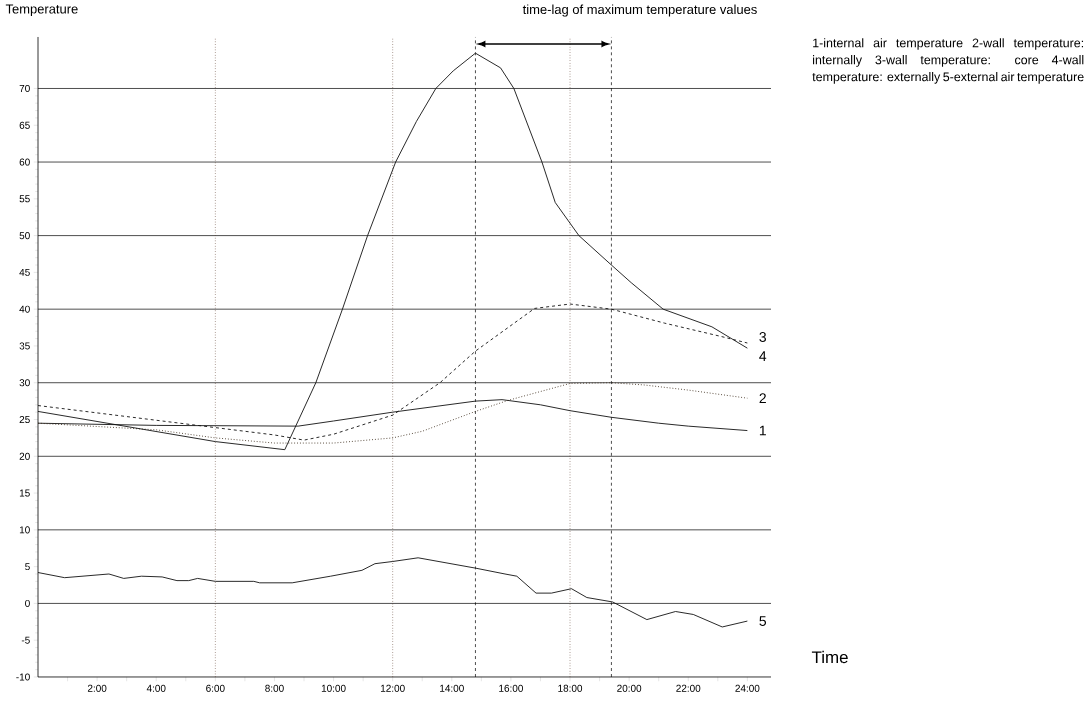  I want to click on series-label: 3, so click(762, 337).